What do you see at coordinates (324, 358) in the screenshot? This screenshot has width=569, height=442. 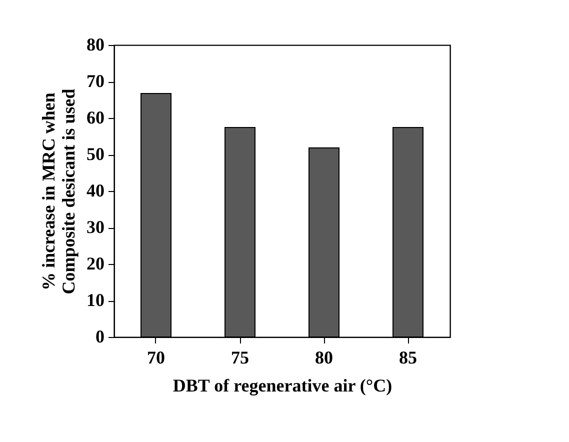 I see `x-tick-label: 80` at bounding box center [324, 358].